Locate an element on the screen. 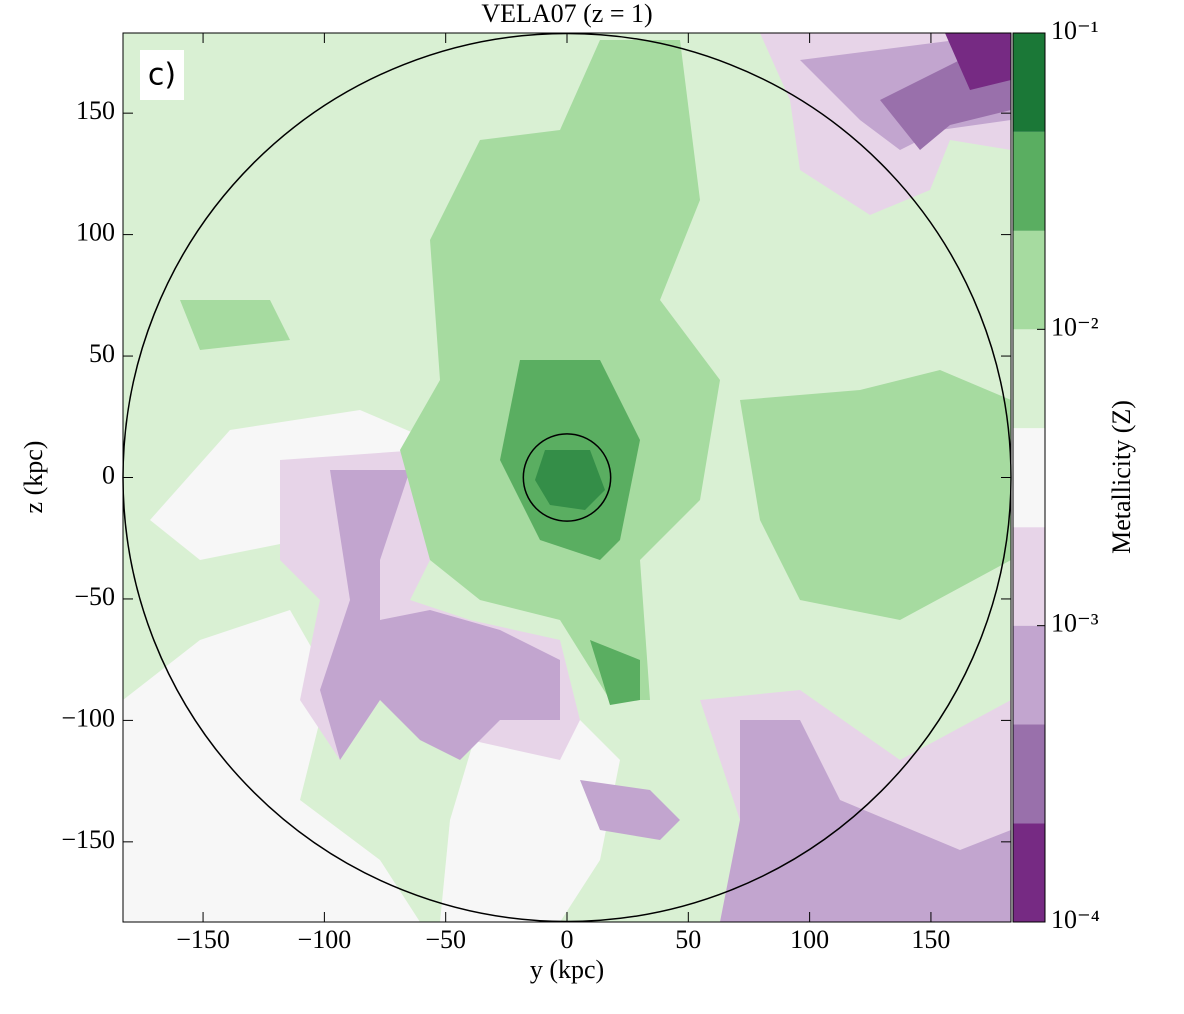  y-axis-label: z (kpc) is located at coordinates (33, 477).